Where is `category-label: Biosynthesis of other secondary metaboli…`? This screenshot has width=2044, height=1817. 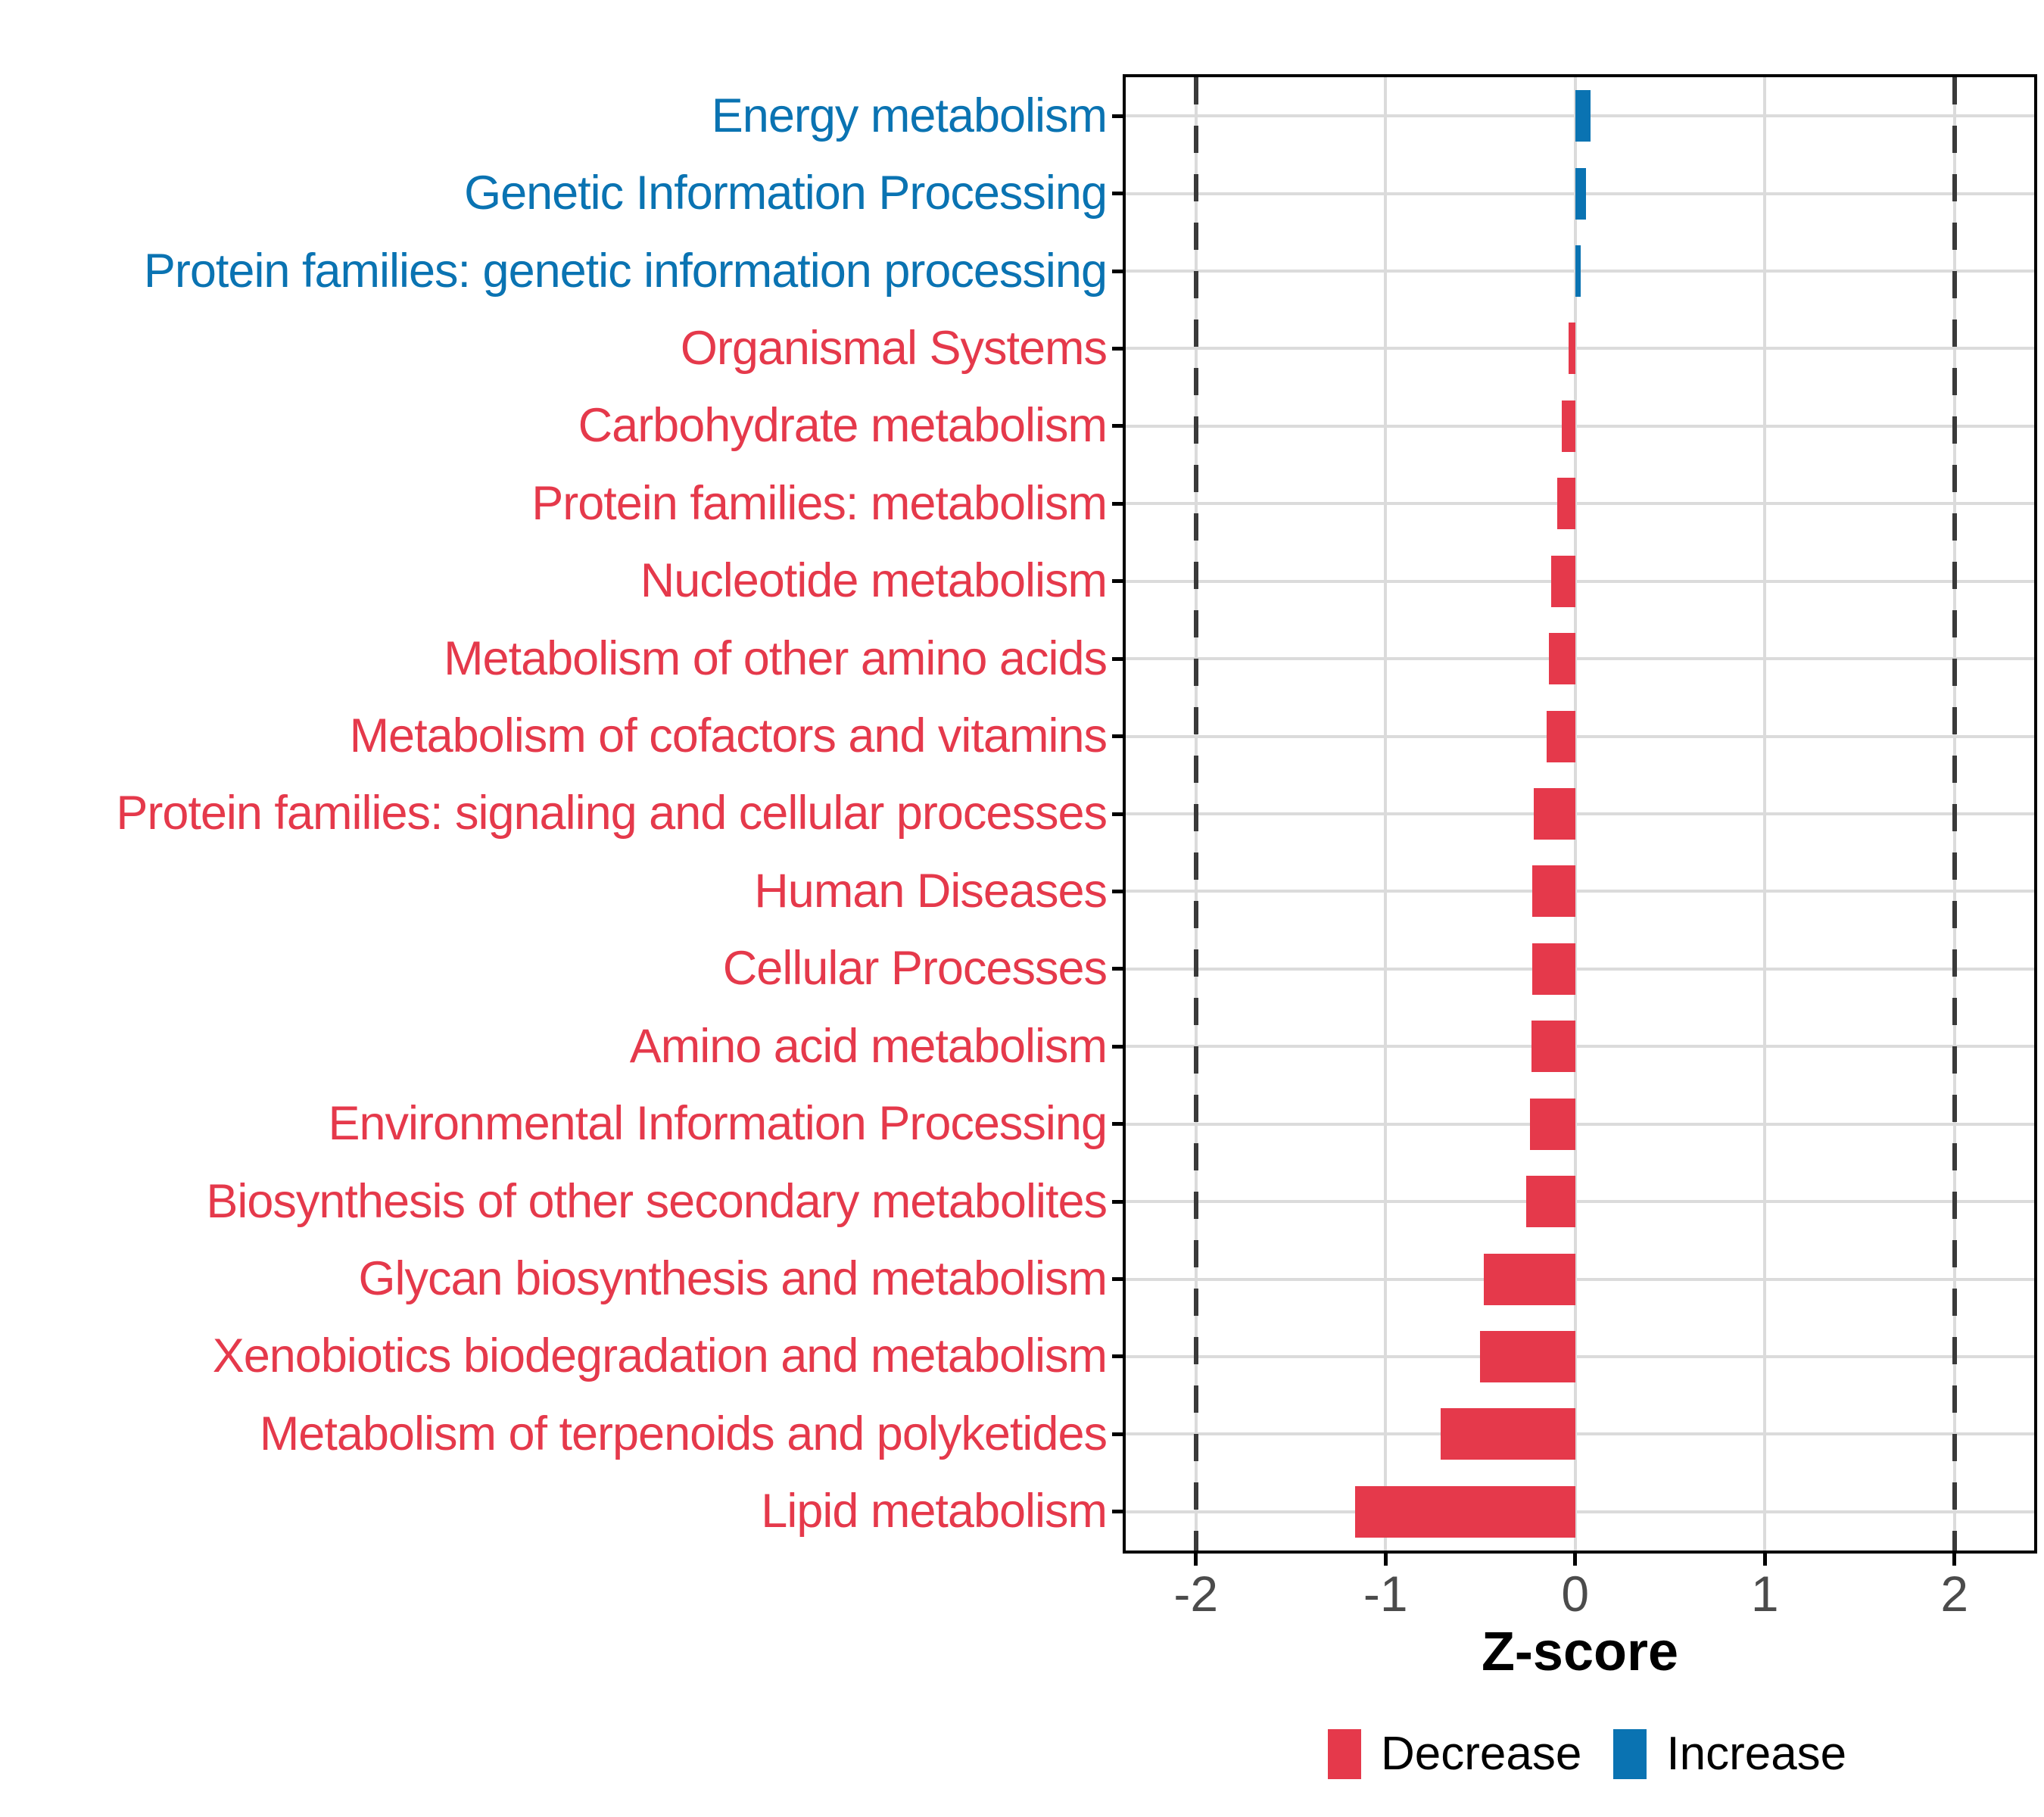 category-label: Biosynthesis of other secondary metaboli… is located at coordinates (657, 1201).